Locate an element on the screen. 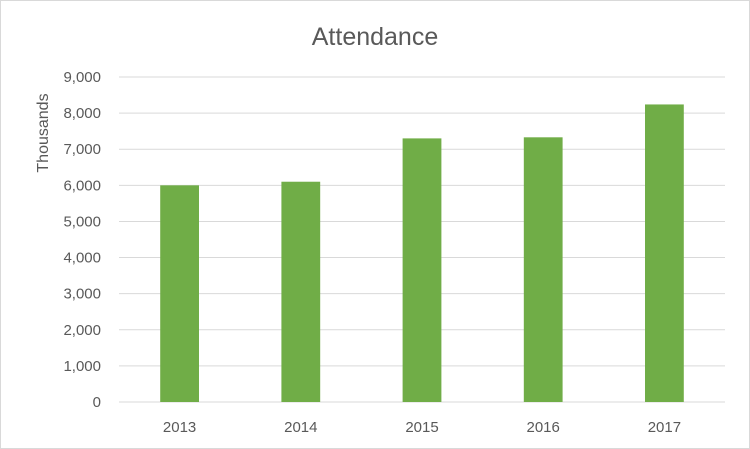 This screenshot has height=449, width=750. bar-2015 is located at coordinates (422, 270).